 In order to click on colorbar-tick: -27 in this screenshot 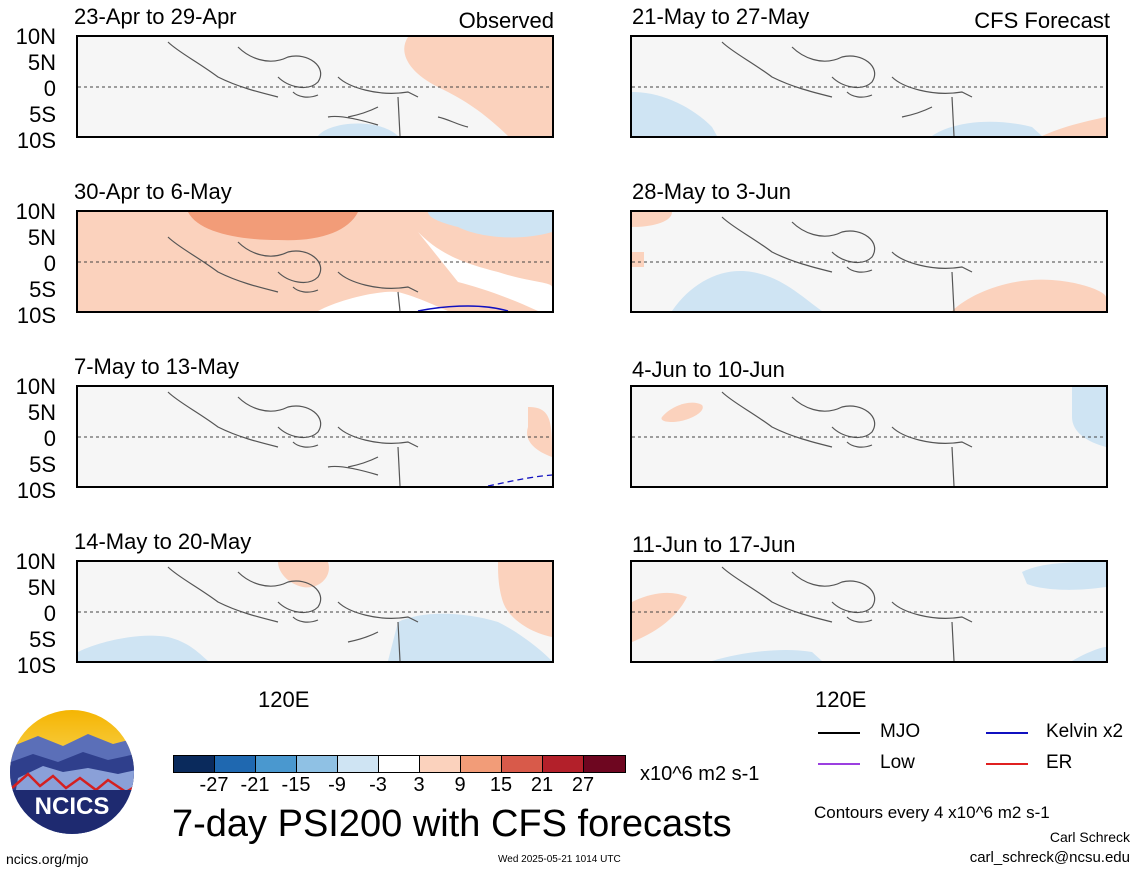, I will do `click(214, 785)`.